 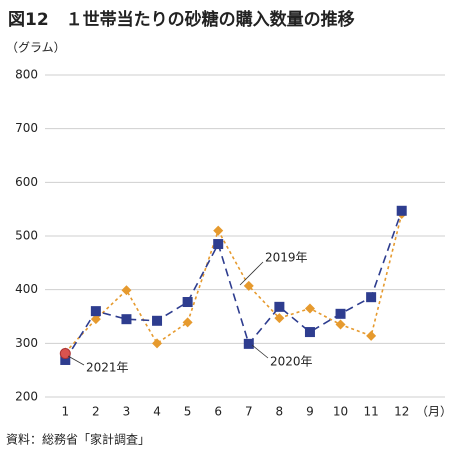 I want to click on y-tick-label: 300, so click(x=26, y=343).